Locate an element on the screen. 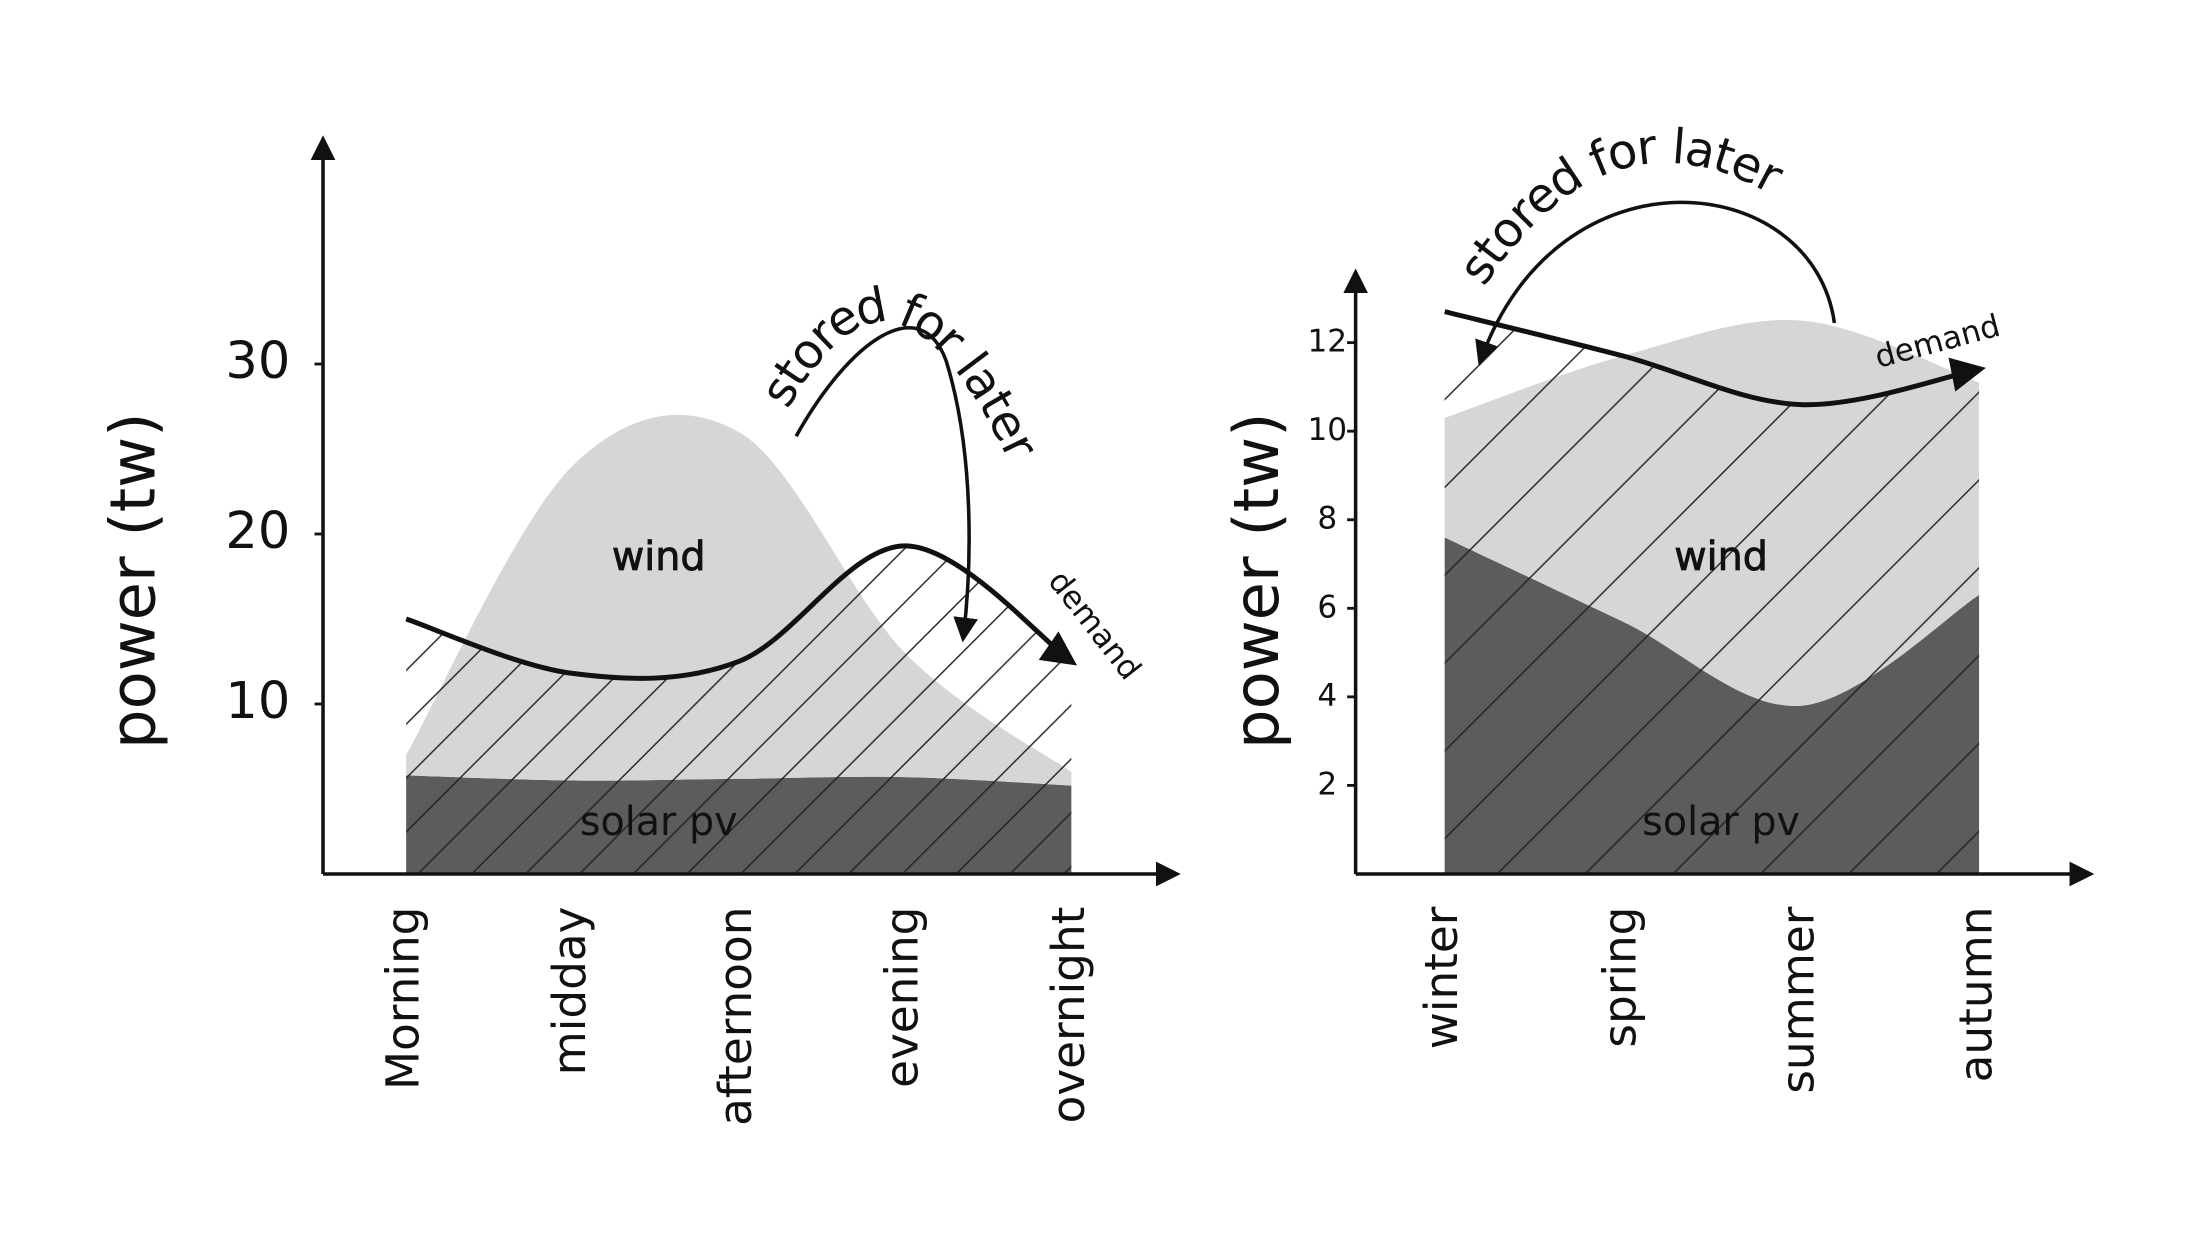 This screenshot has width=2190, height=1238. x-tick-label: autumn is located at coordinates (1976, 995).